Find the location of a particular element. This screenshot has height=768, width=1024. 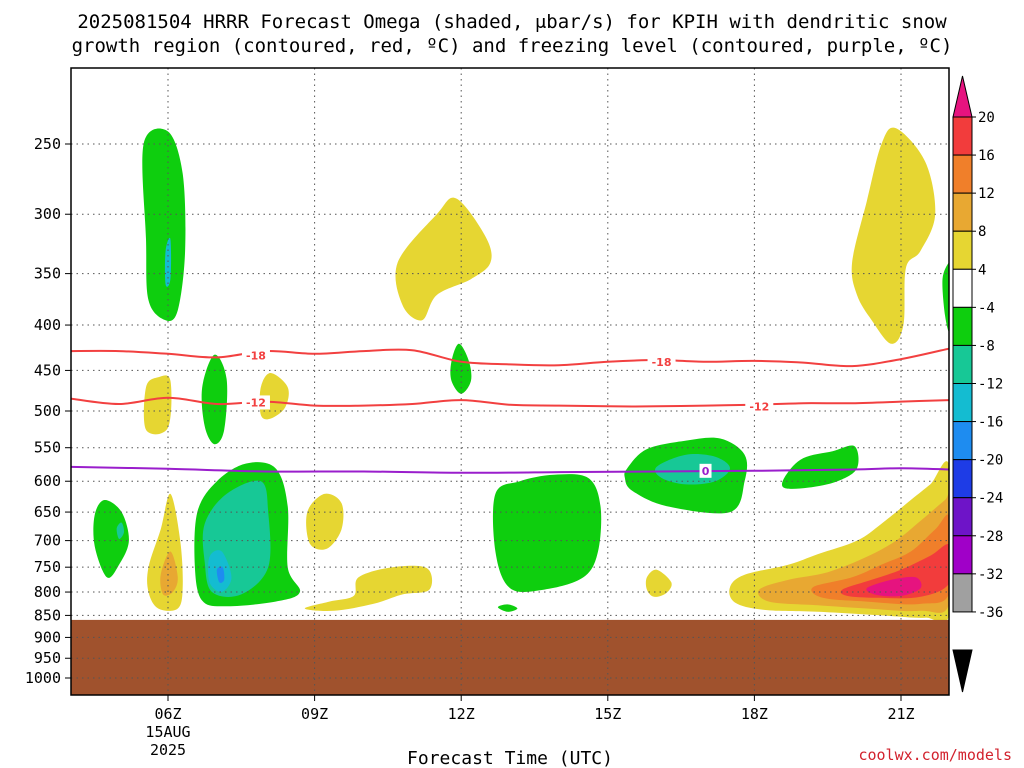

colorbar-label: -24 is located at coordinates (990, 499).